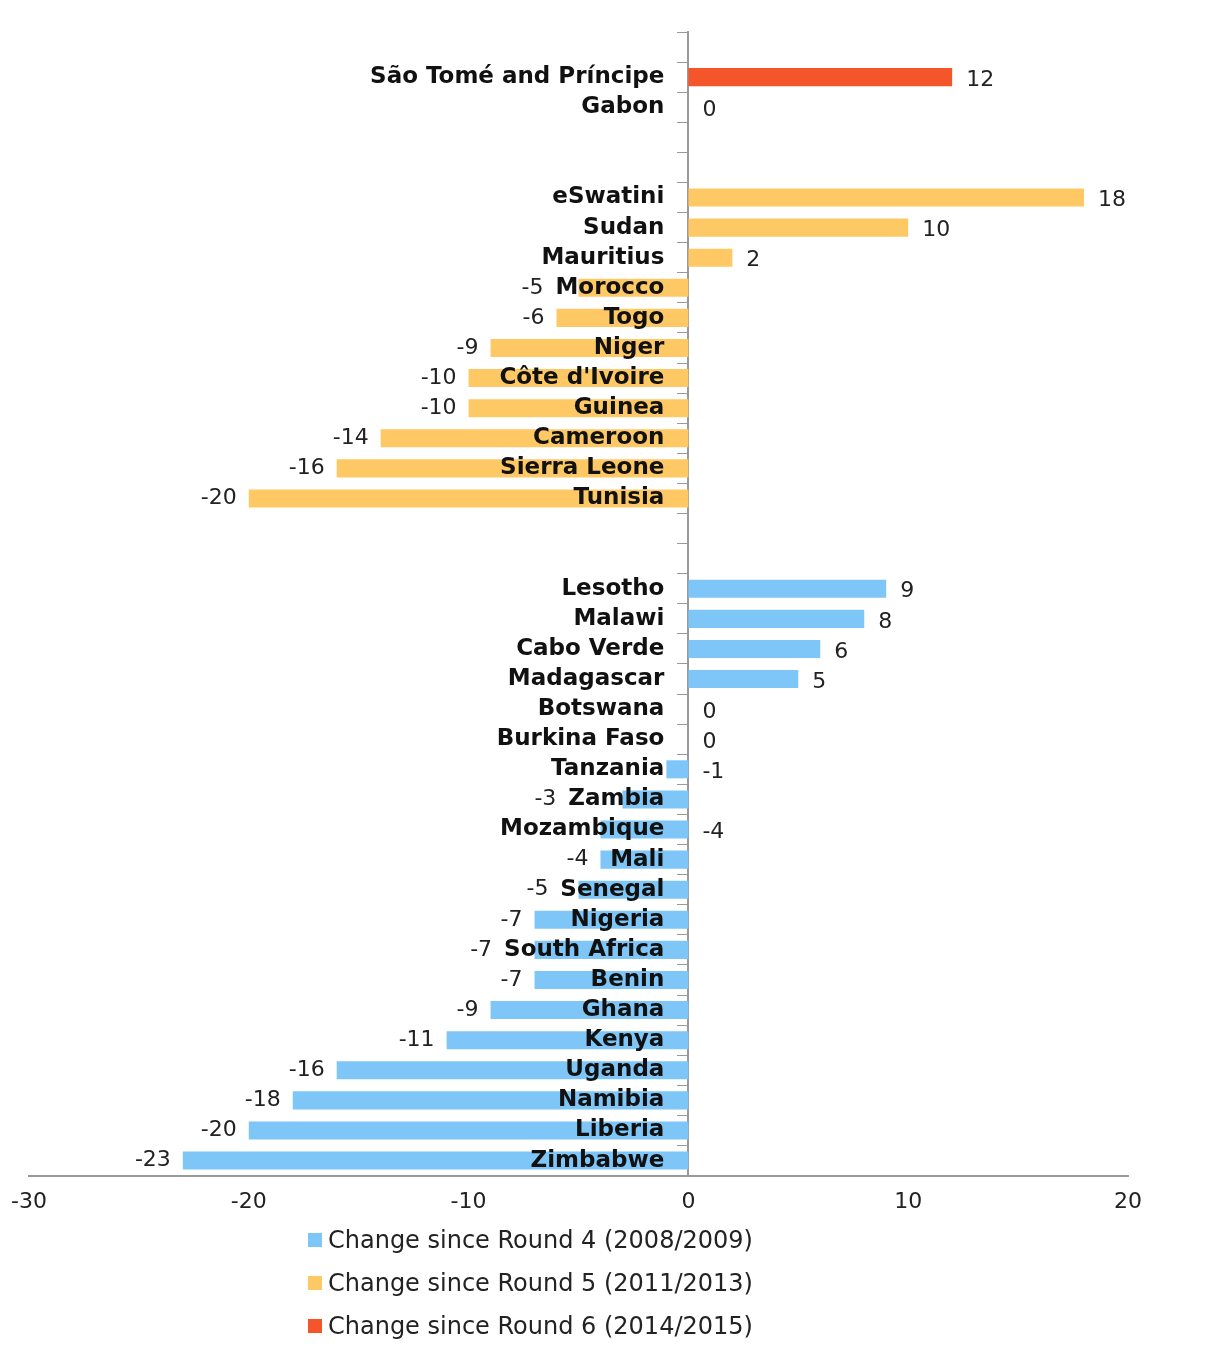 This screenshot has height=1366, width=1205. What do you see at coordinates (908, 1200) in the screenshot?
I see `x-tick-label: 10` at bounding box center [908, 1200].